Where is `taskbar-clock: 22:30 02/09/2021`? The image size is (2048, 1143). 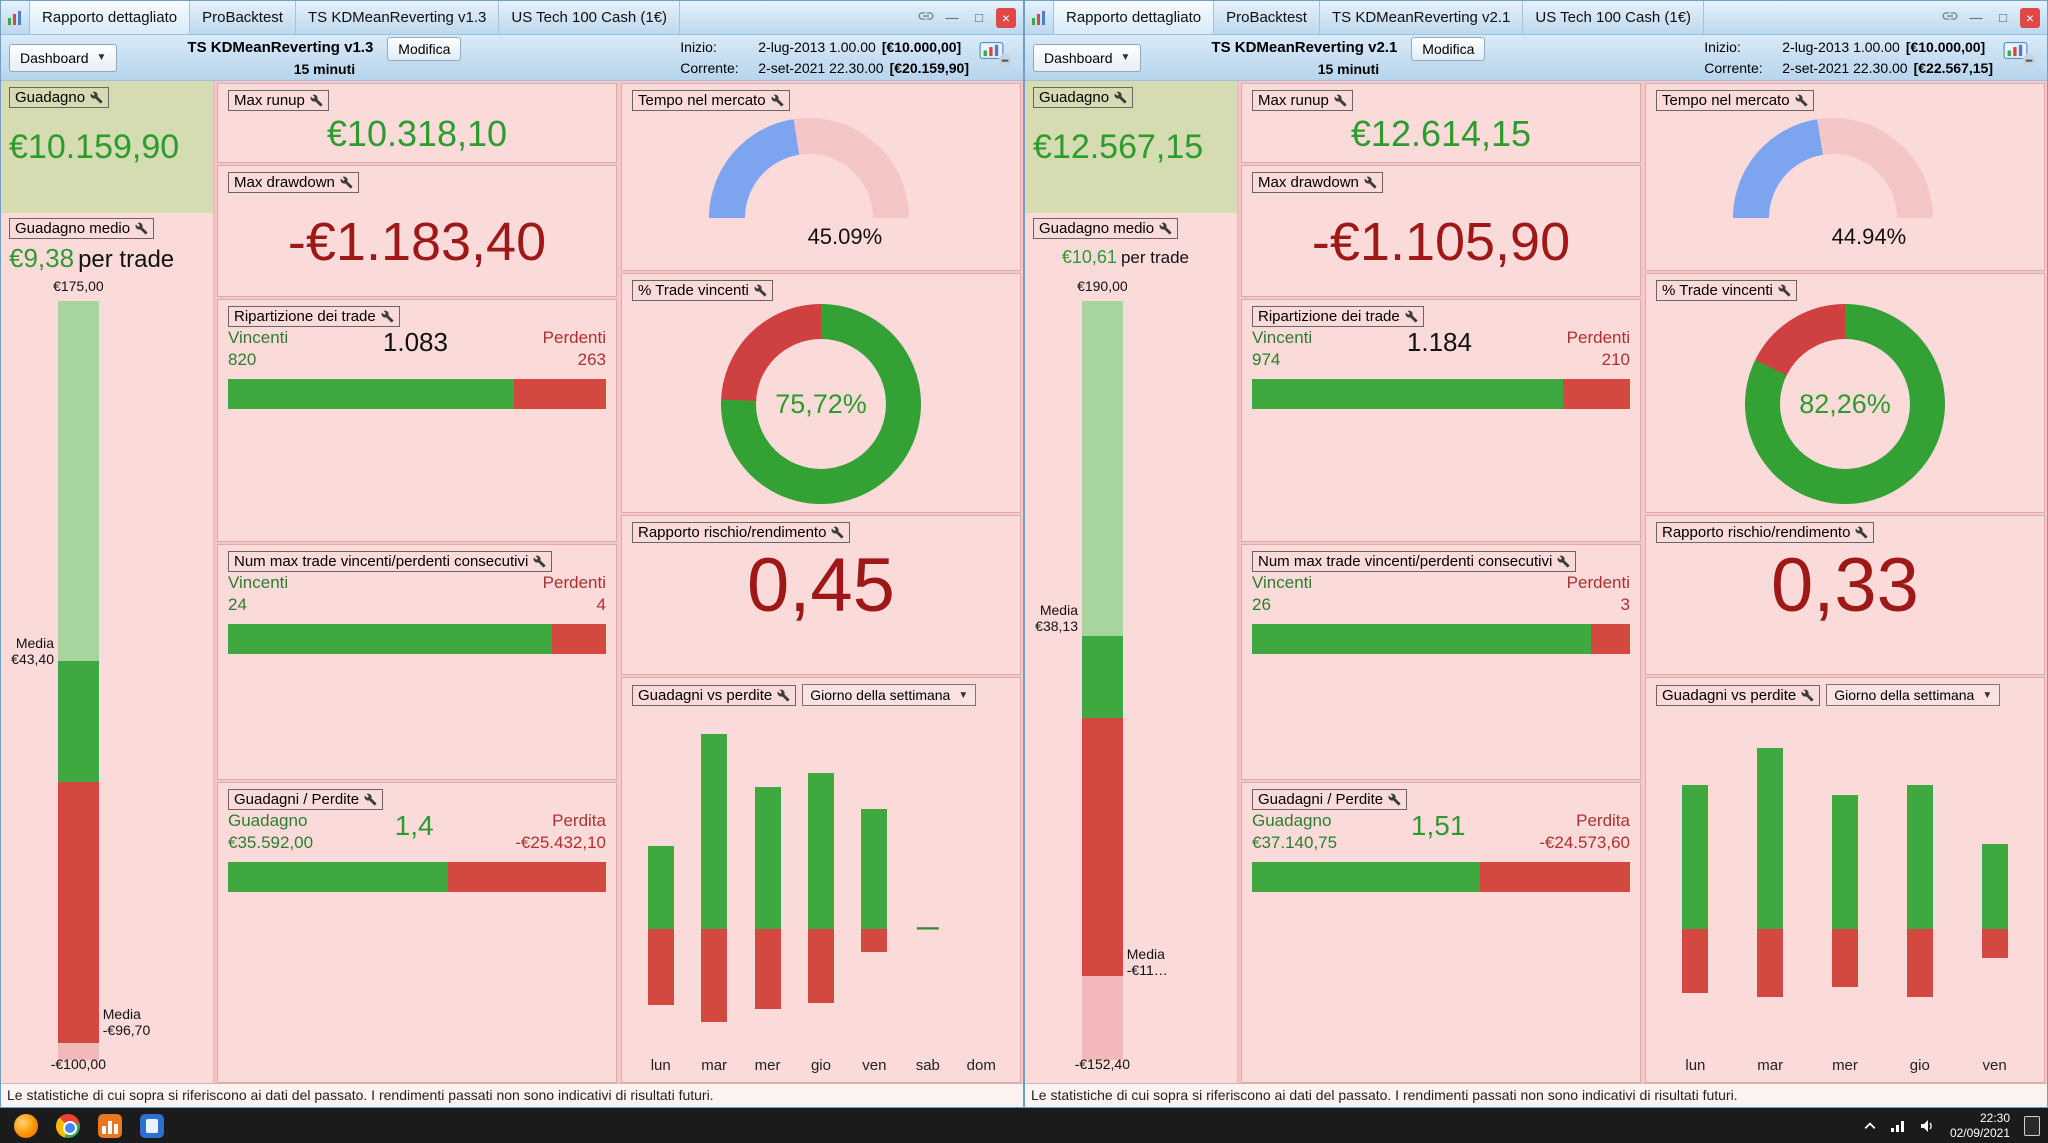
taskbar-clock: 22:30 02/09/2021 is located at coordinates (1980, 1126).